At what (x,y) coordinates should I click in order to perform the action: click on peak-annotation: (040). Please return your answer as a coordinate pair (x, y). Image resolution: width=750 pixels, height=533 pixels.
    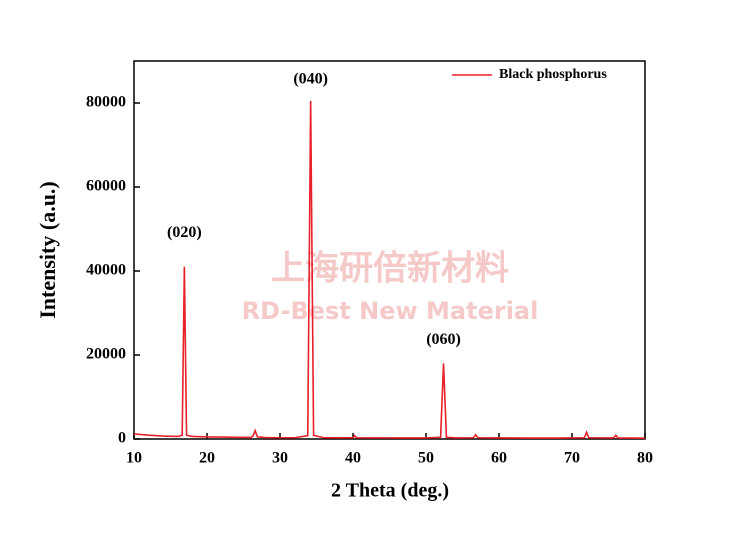
    Looking at the image, I should click on (310, 79).